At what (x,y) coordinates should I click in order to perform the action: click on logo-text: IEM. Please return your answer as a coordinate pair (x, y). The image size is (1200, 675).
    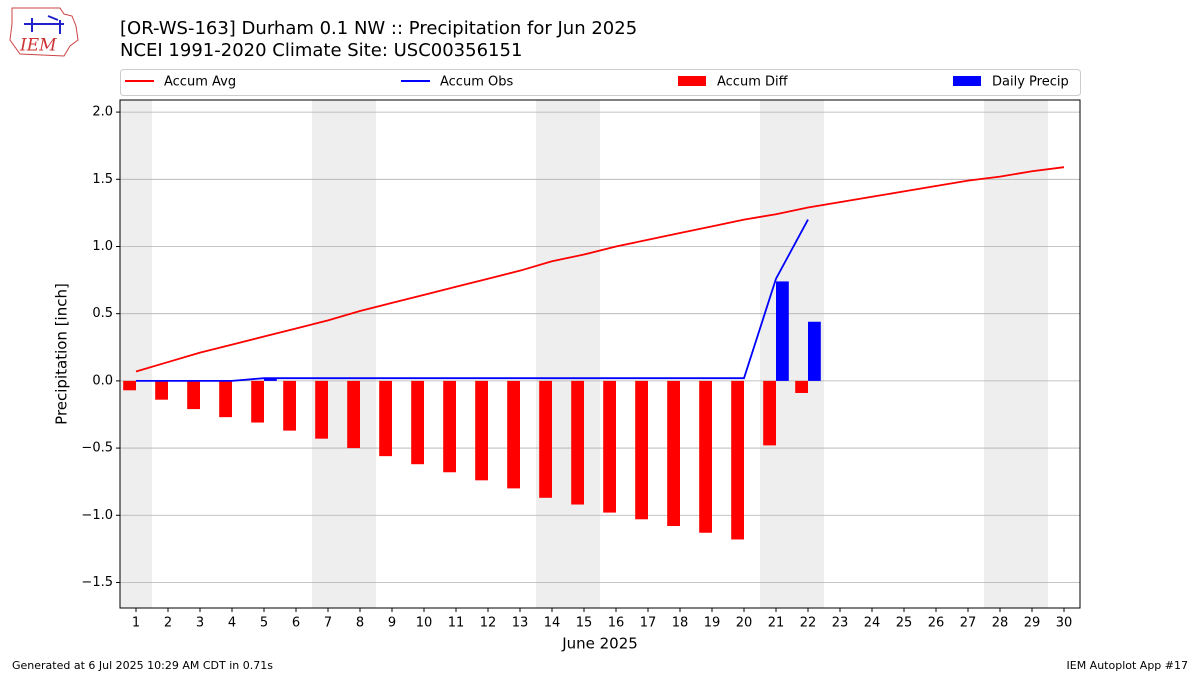
    Looking at the image, I should click on (38, 46).